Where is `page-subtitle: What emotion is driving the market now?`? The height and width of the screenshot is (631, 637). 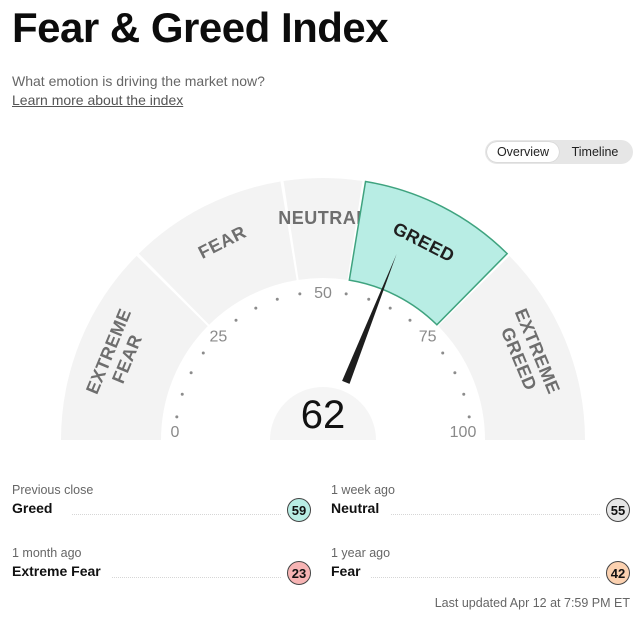 page-subtitle: What emotion is driving the market now? is located at coordinates (138, 81).